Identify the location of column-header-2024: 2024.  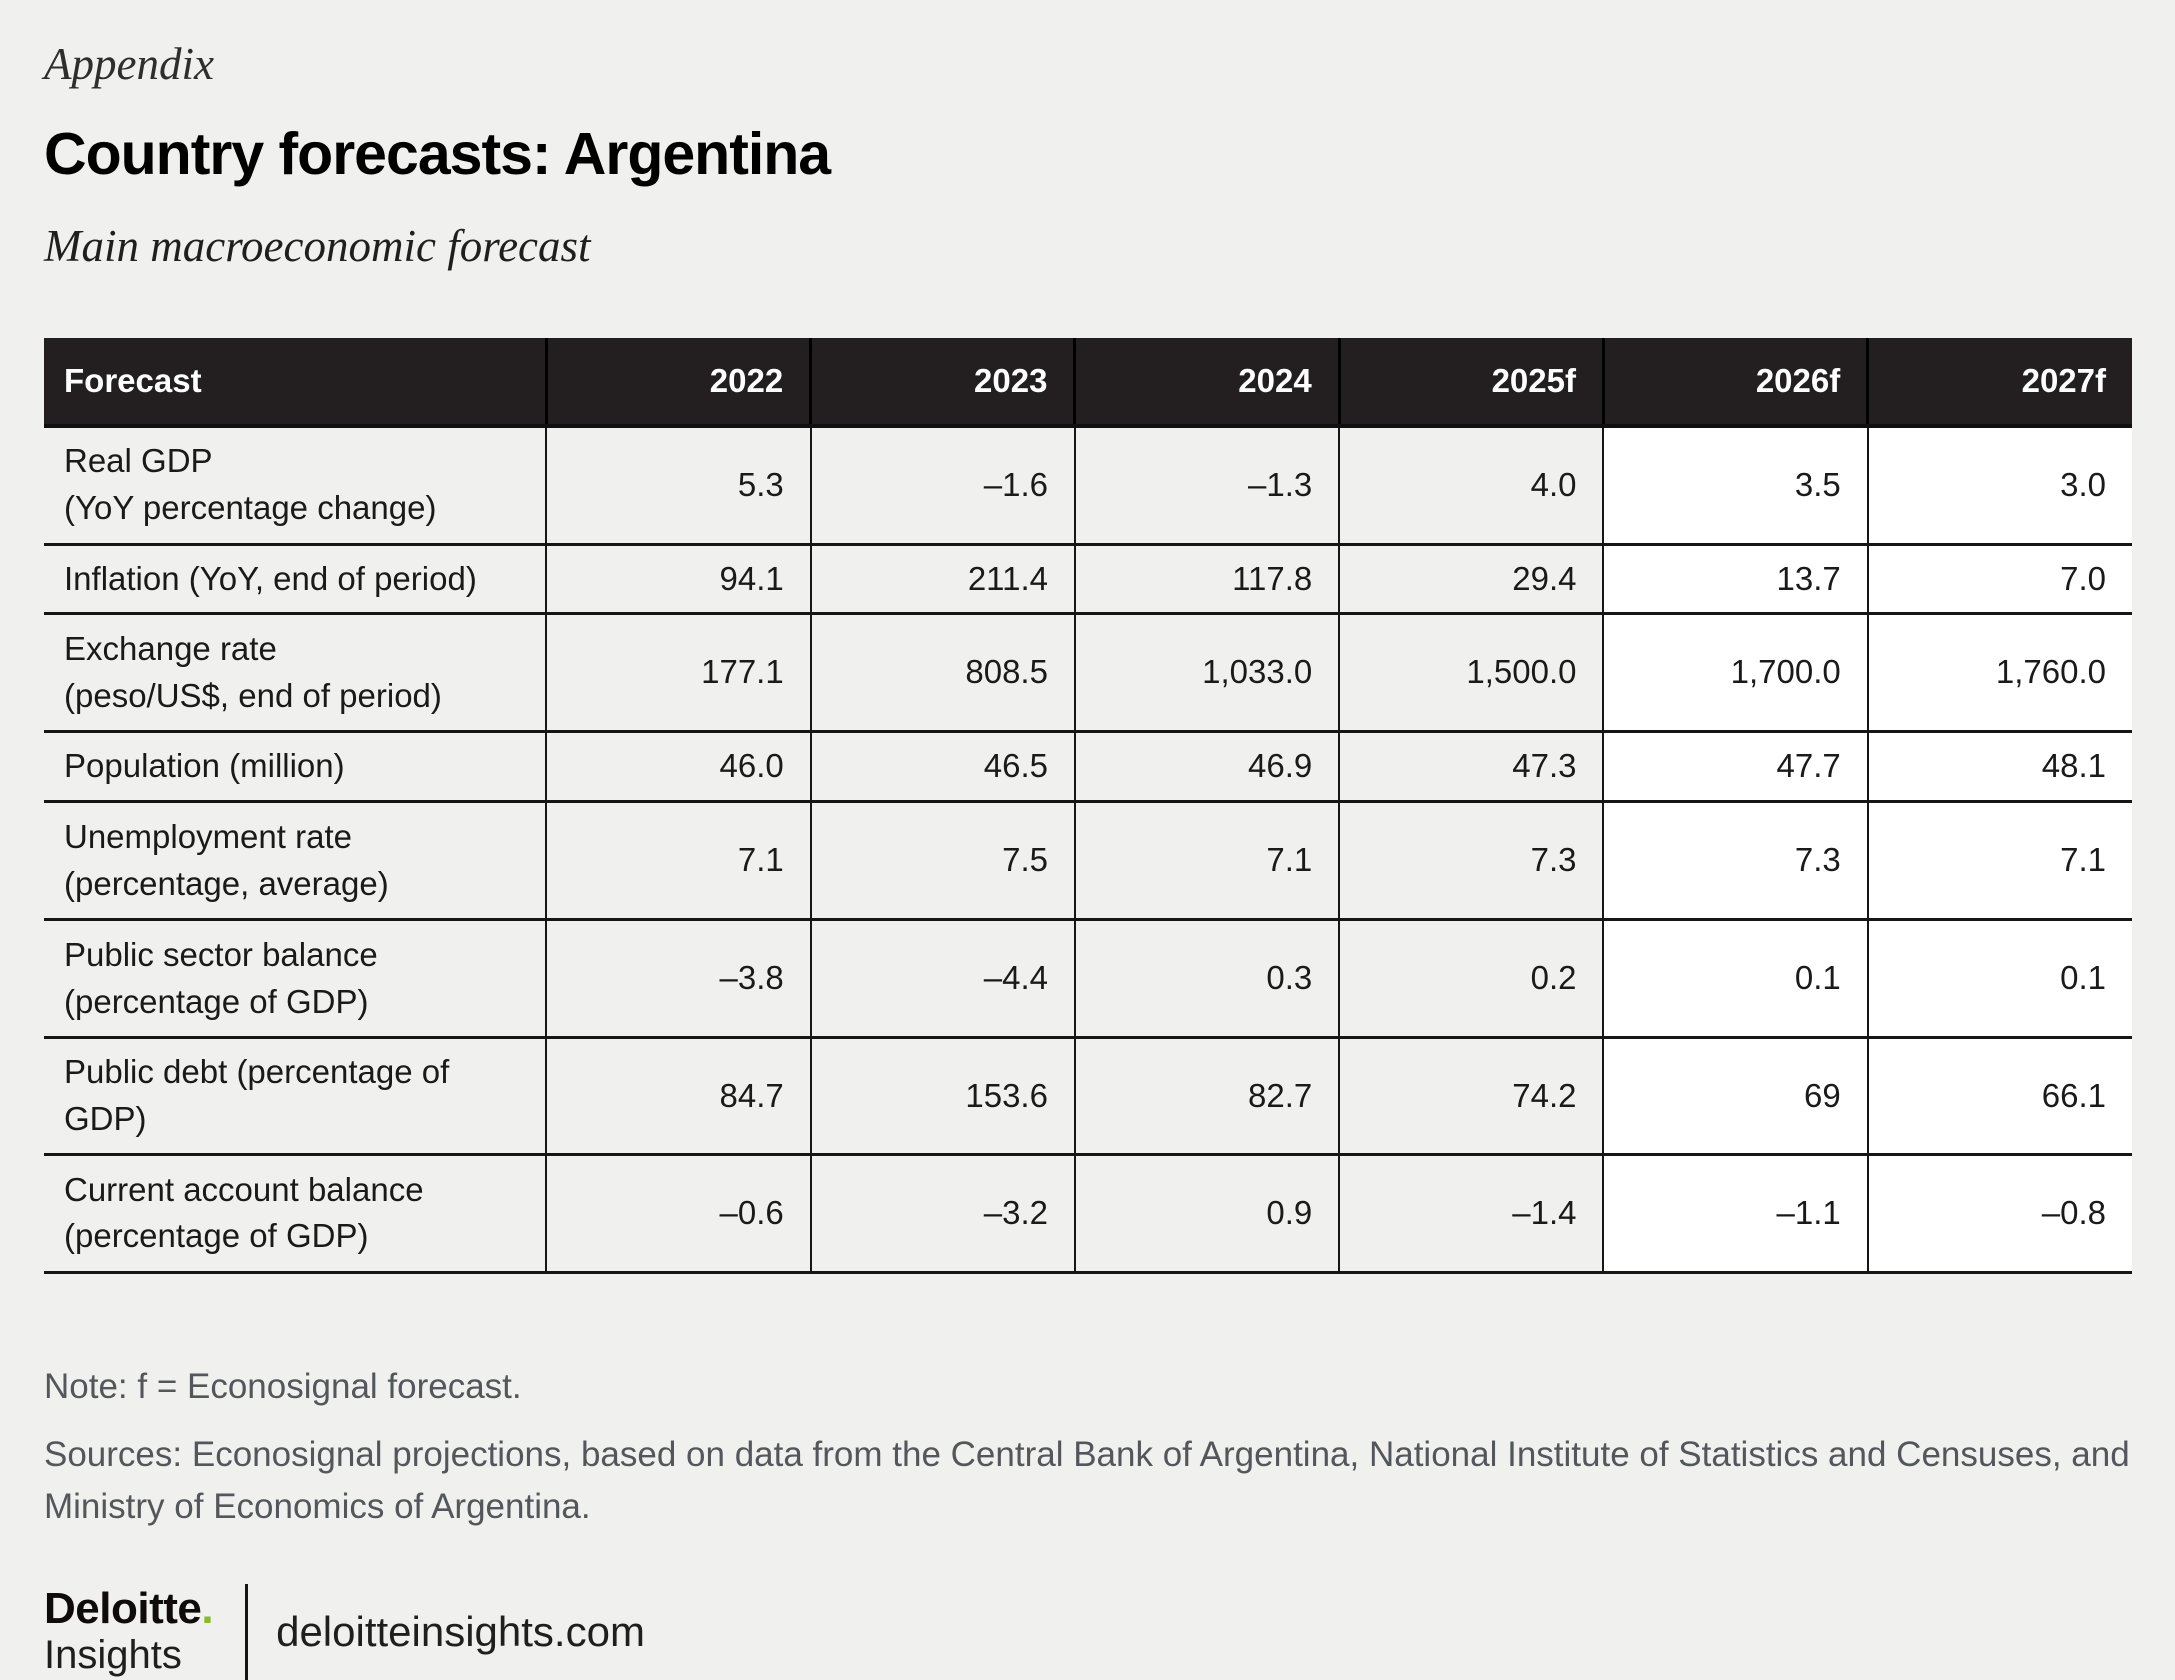
(1206, 383).